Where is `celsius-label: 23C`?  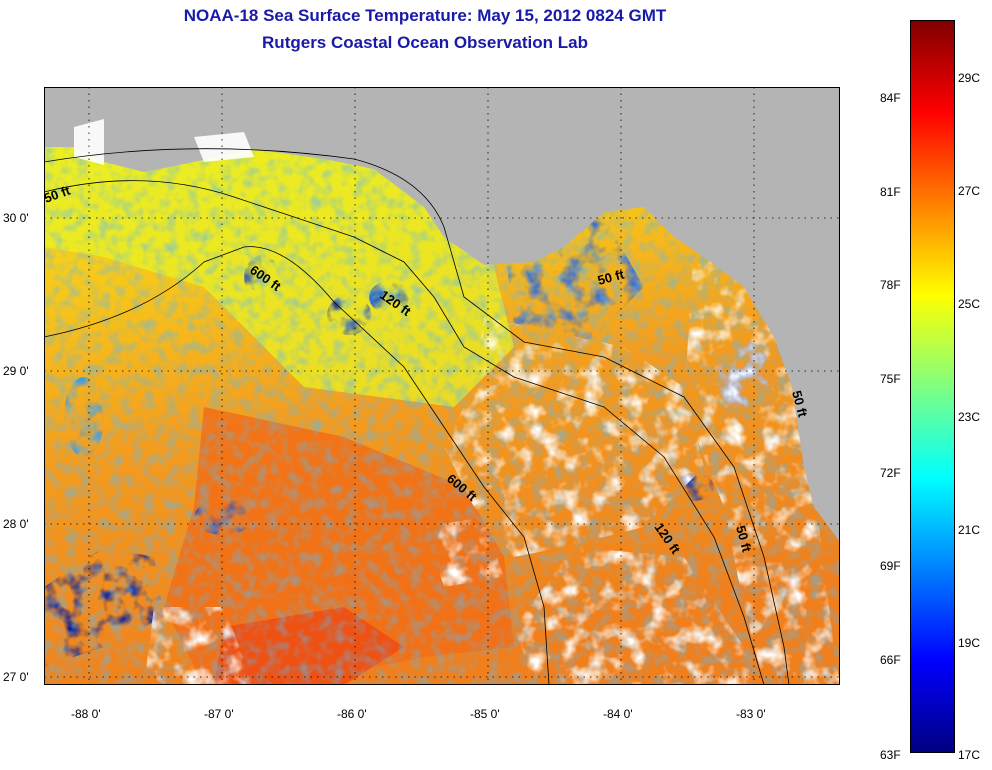 celsius-label: 23C is located at coordinates (969, 417).